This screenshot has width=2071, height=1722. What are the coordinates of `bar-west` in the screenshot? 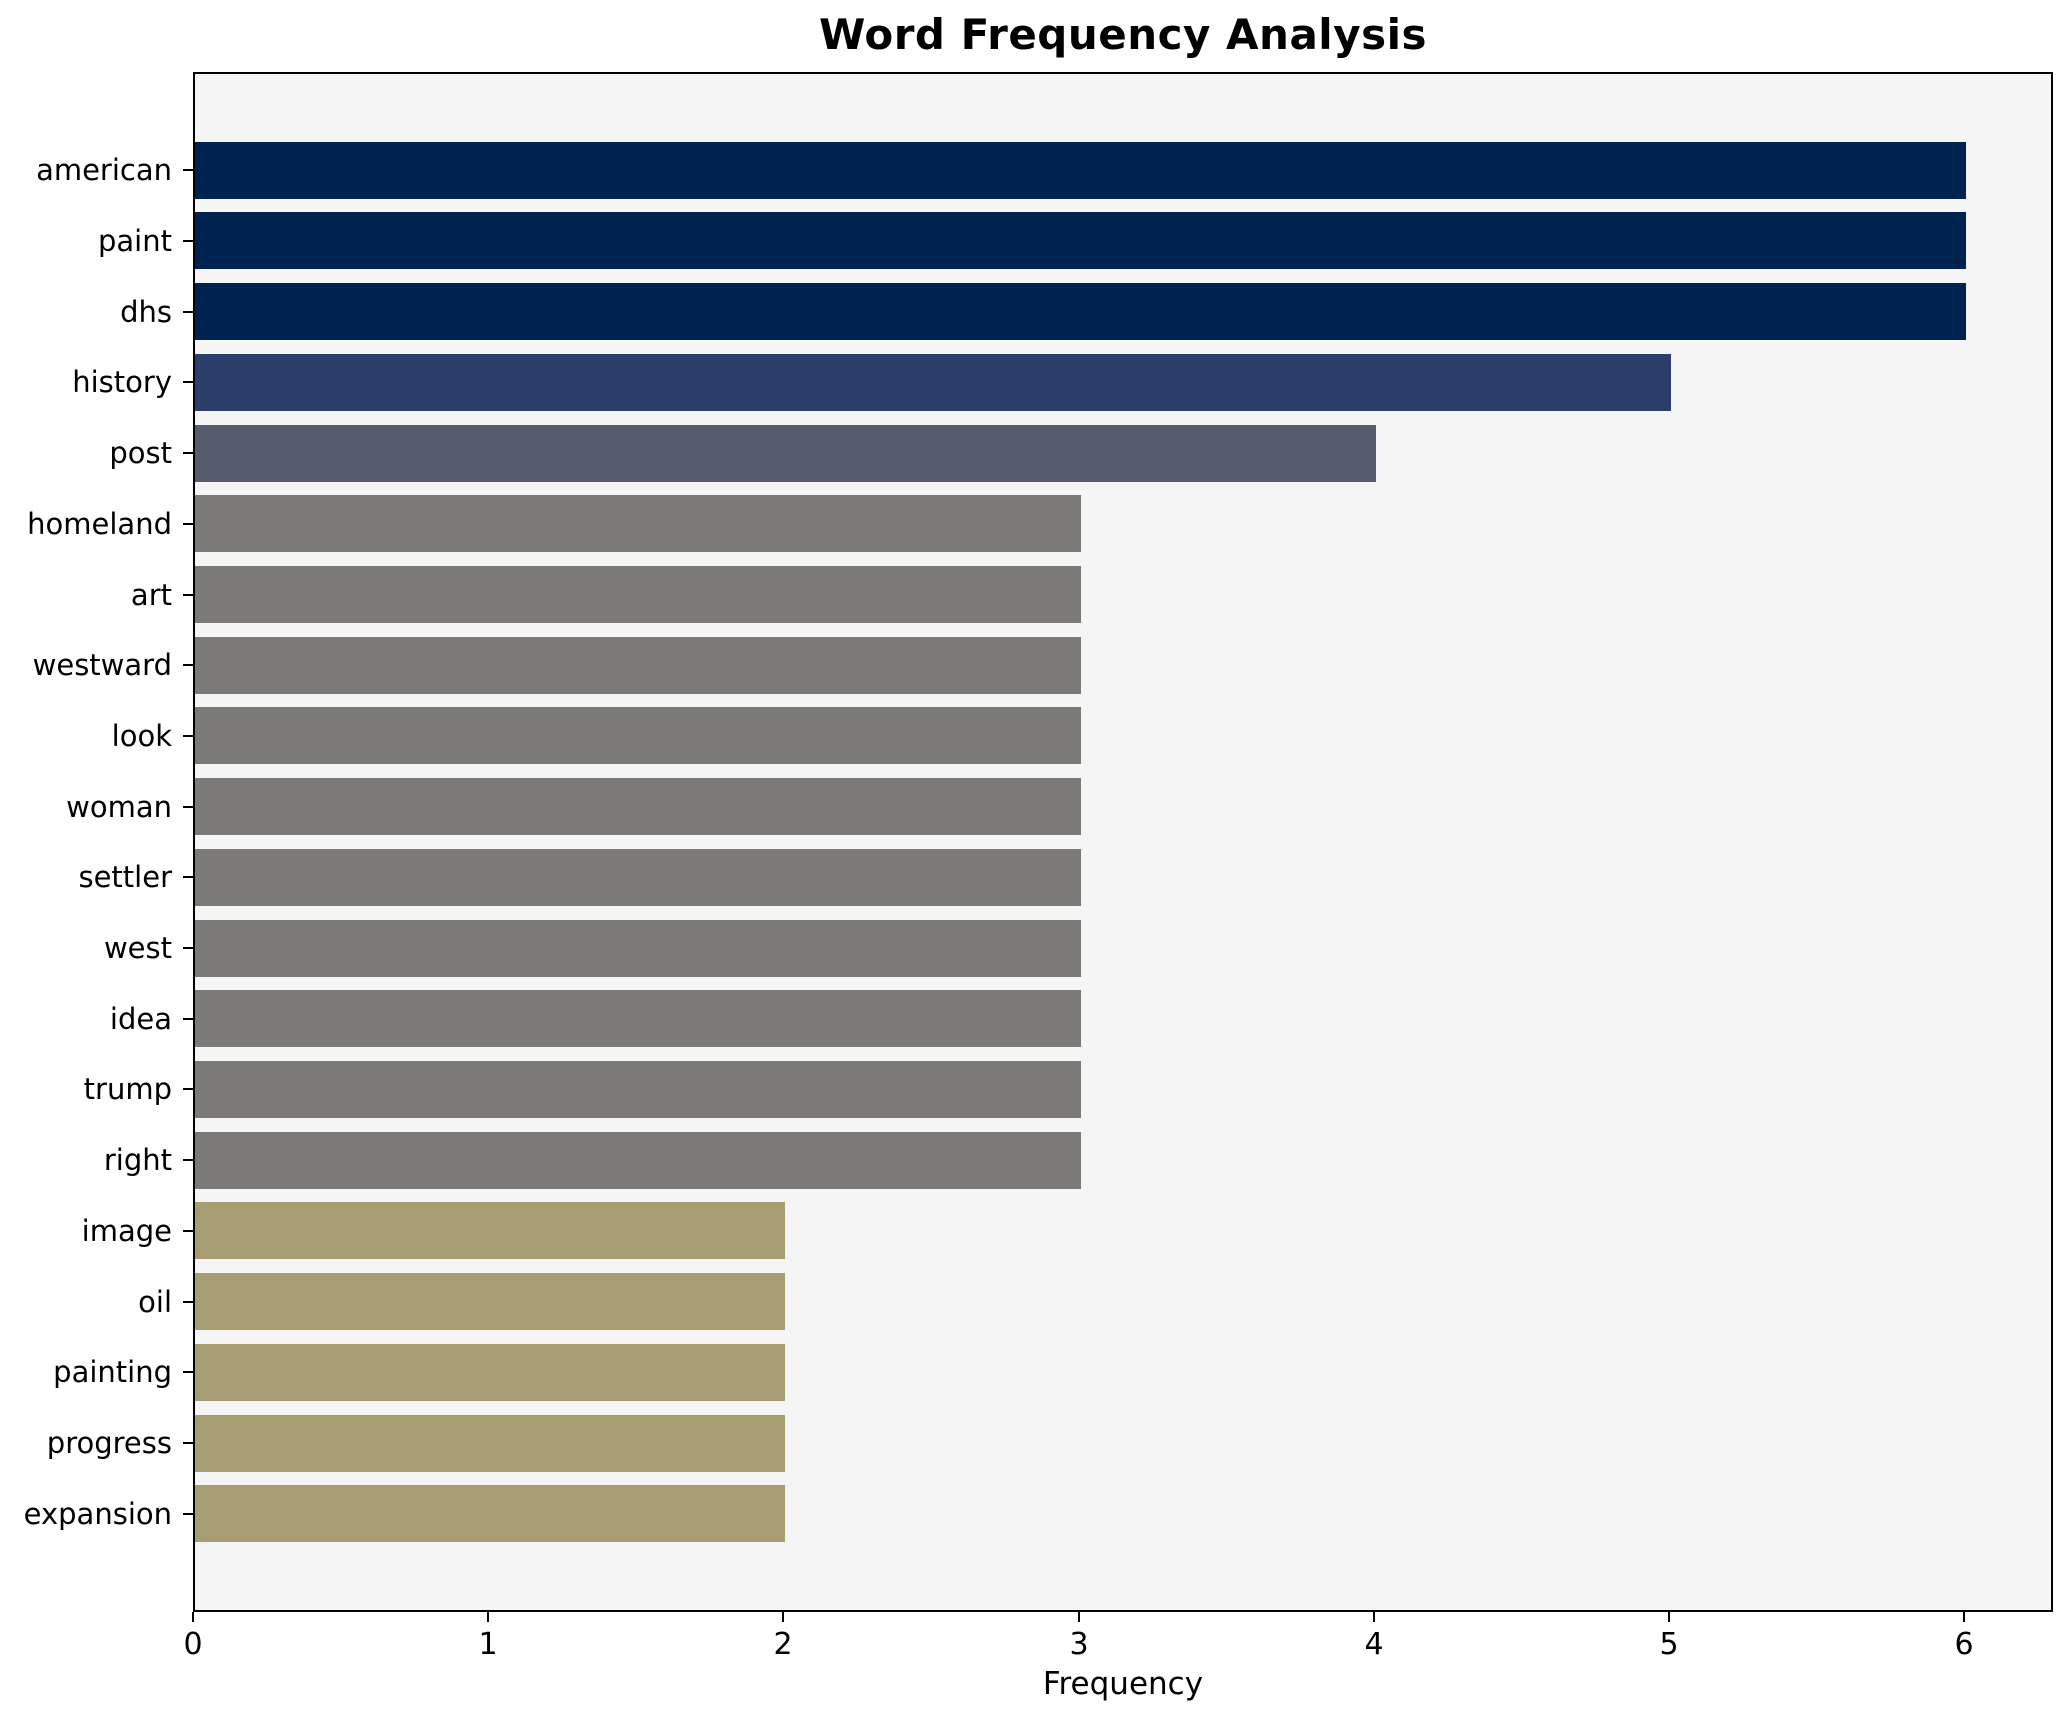 It's located at (638, 948).